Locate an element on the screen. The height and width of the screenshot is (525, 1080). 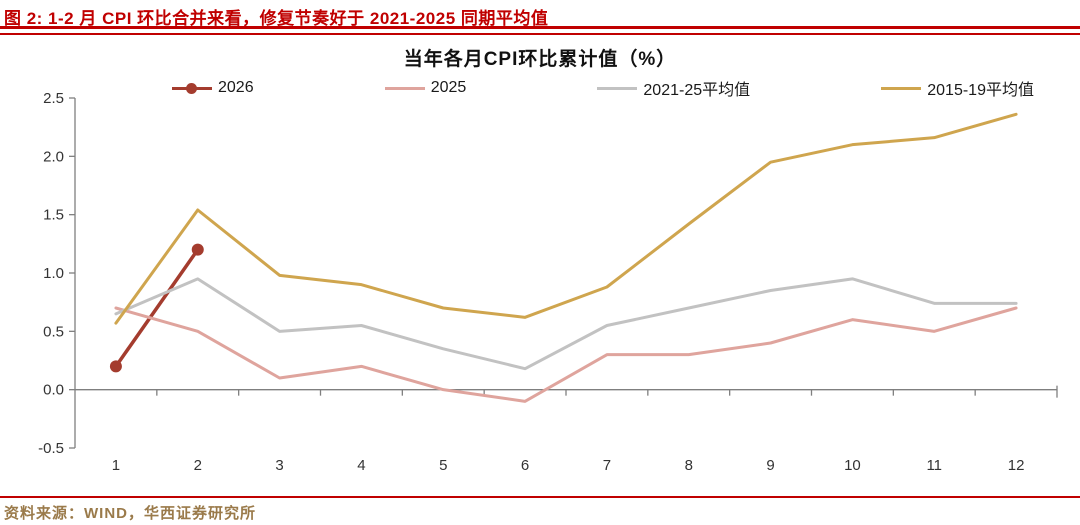
x-tick-label: 4 is located at coordinates (361, 465).